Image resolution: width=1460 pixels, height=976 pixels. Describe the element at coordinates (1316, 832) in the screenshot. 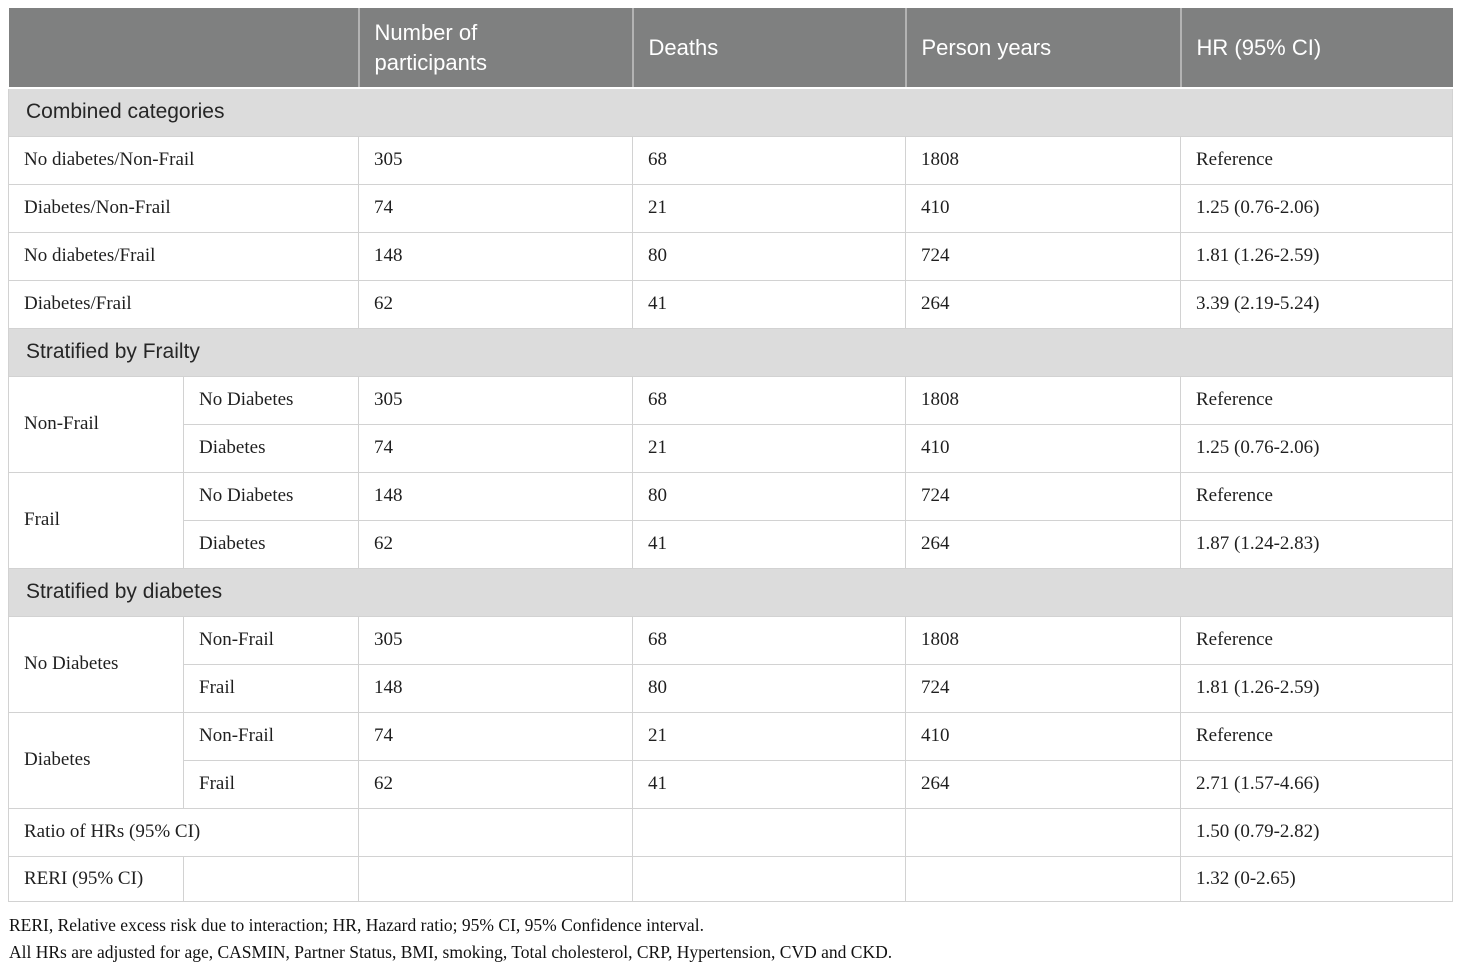

I see `hr-cell: 1.50 (0.79-2.82)` at that location.